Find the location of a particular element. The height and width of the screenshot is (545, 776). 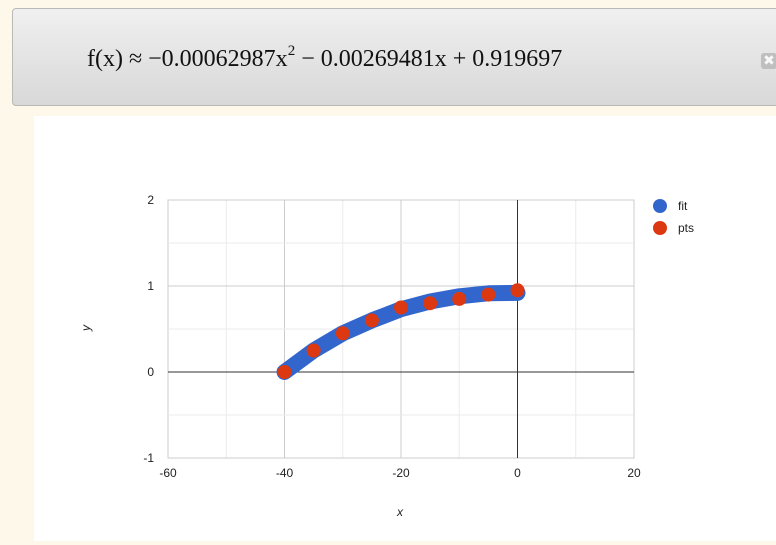

x-tick-label: -40 is located at coordinates (285, 473).